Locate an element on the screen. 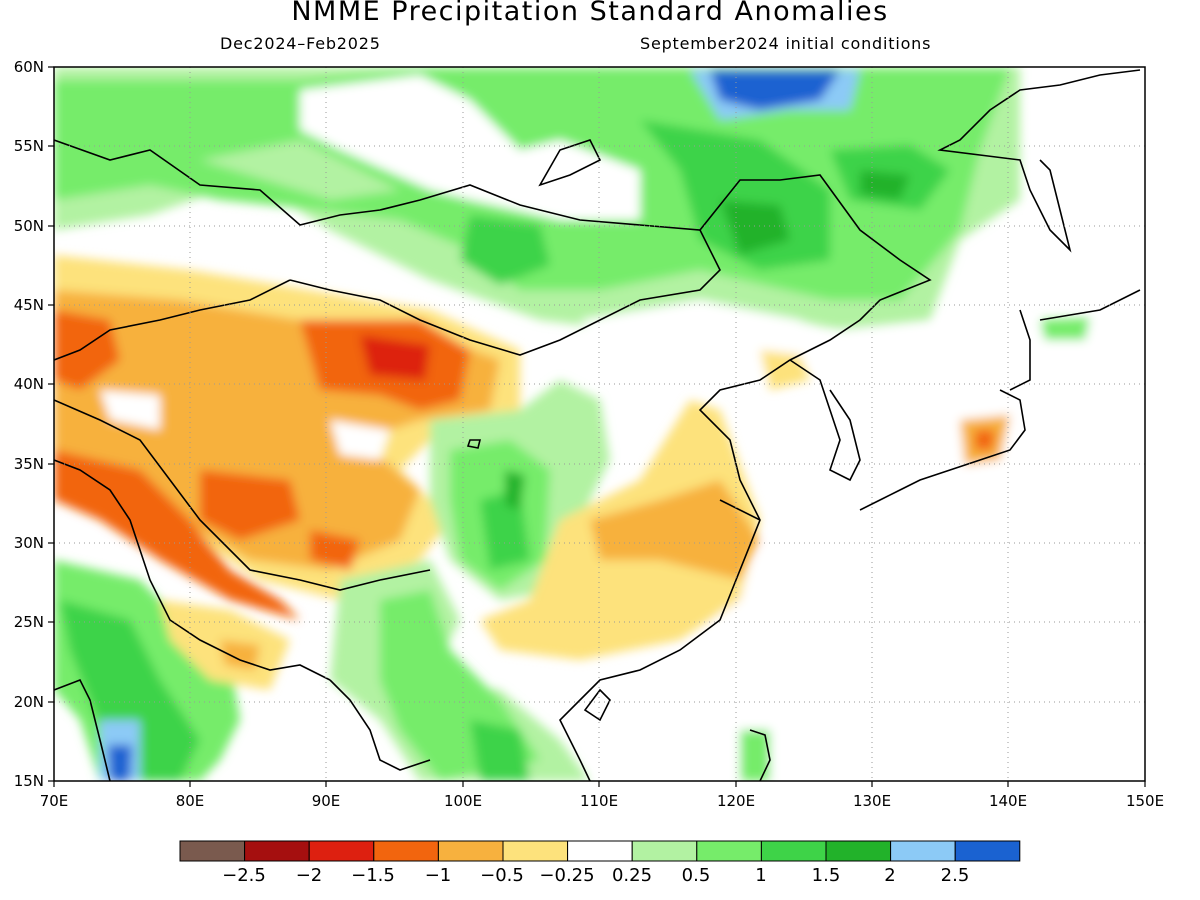 This screenshot has height=900, width=1200. initial-conditions-subtitle: September2024 initial conditions is located at coordinates (786, 43).